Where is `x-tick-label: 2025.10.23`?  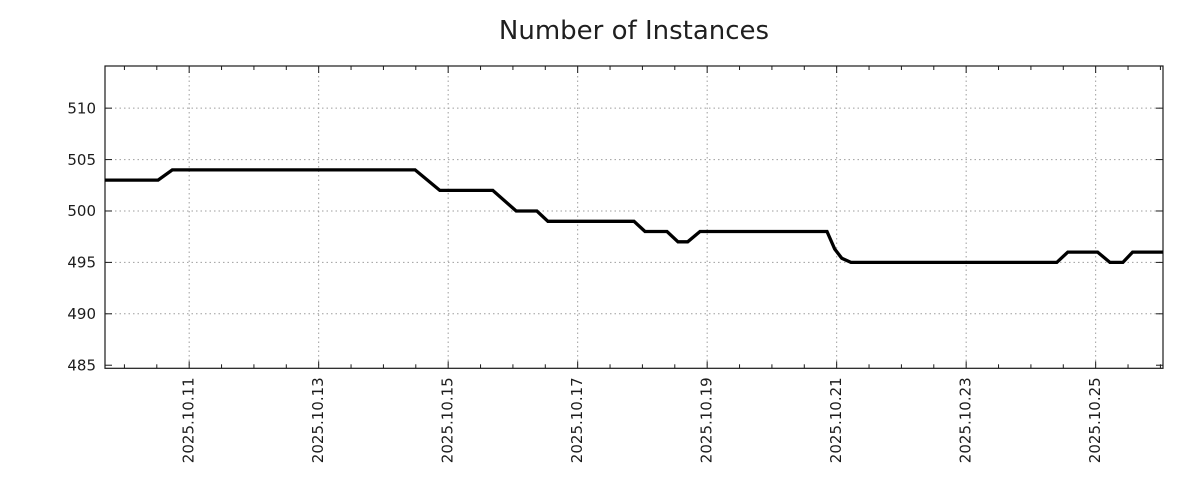 x-tick-label: 2025.10.23 is located at coordinates (966, 420).